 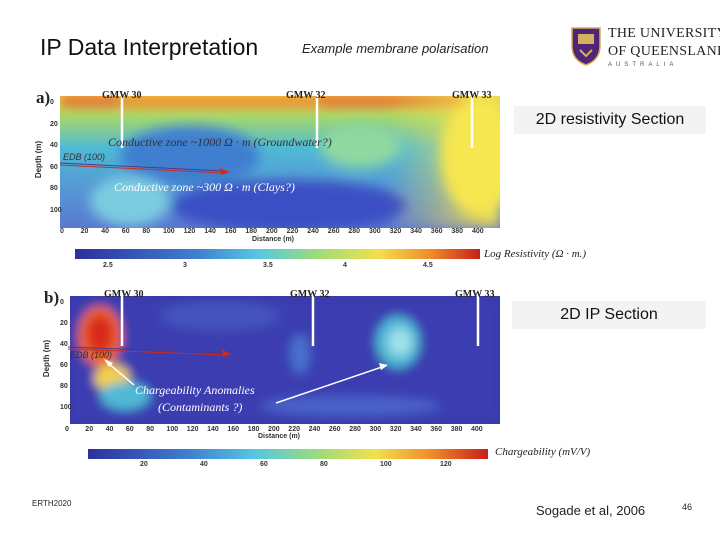 What do you see at coordinates (145, 168) in the screenshot?
I see `panel-a-edb-line` at bounding box center [145, 168].